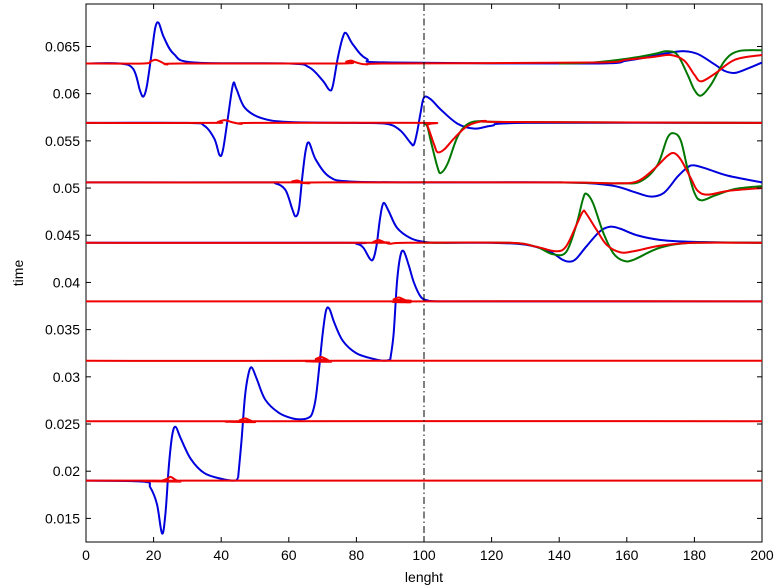 Image resolution: width=777 pixels, height=588 pixels. Describe the element at coordinates (221, 555) in the screenshot. I see `x-tick-label: 40` at that location.